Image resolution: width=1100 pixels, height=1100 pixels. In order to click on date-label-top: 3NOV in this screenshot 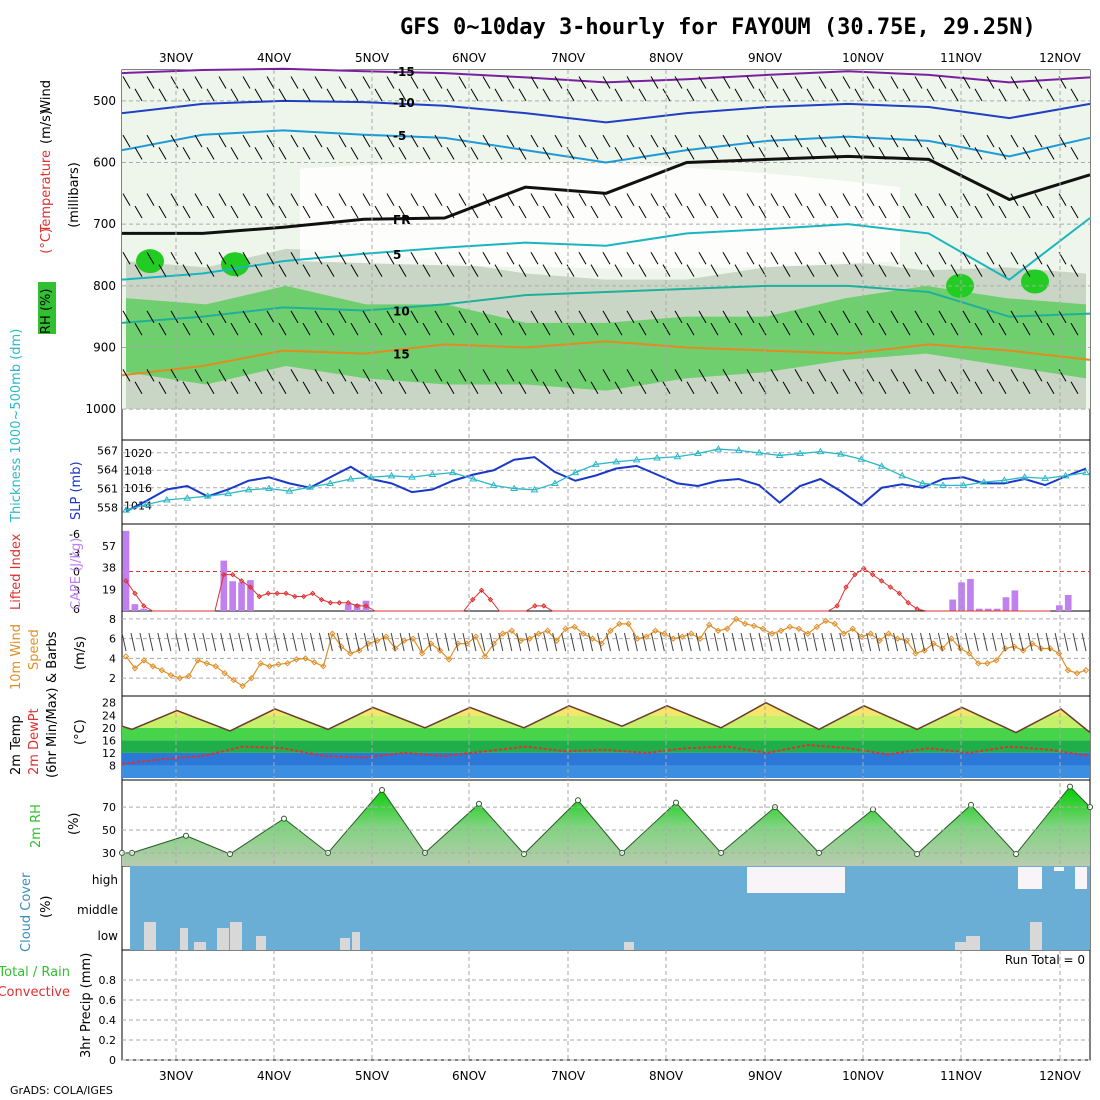, I will do `click(176, 58)`.